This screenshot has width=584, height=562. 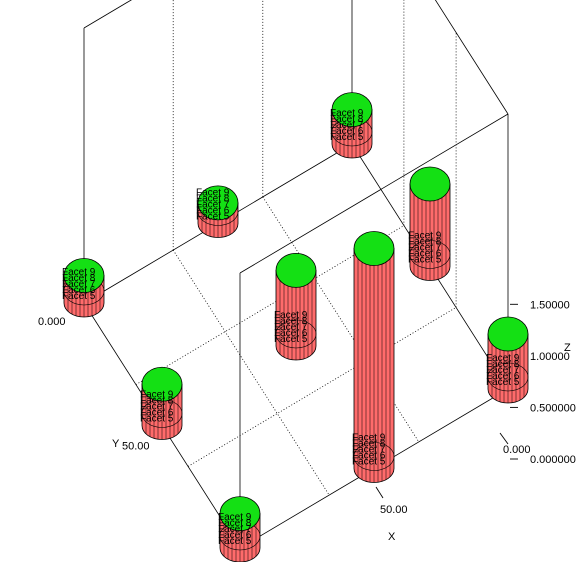 I want to click on x-axis-label: X, so click(x=392, y=537).